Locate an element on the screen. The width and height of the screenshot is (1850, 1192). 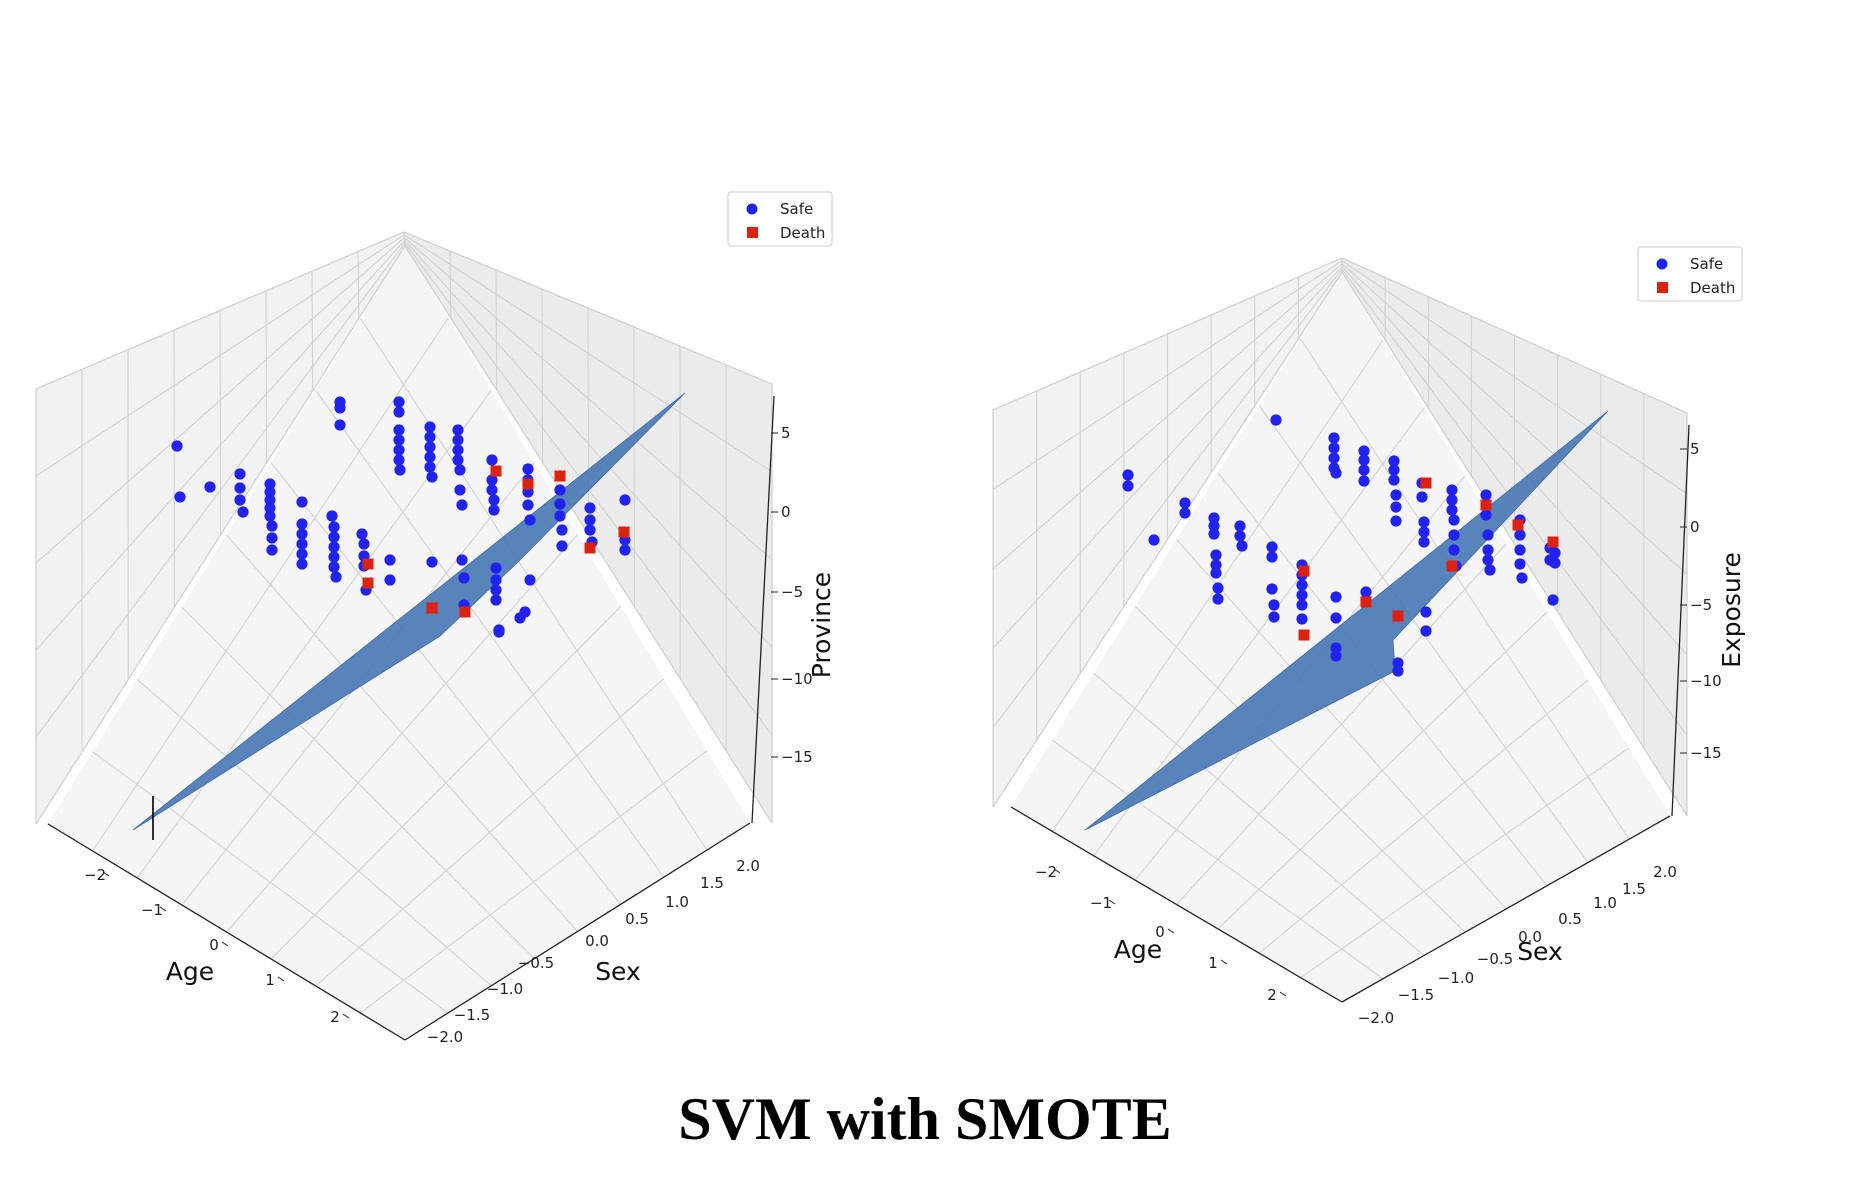
svm-decision-plane is located at coordinates (409, 611).